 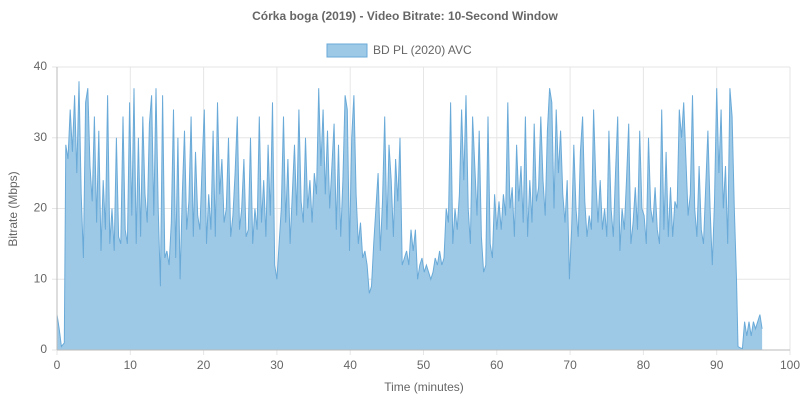 What do you see at coordinates (570, 365) in the screenshot?
I see `x-tick-label: 70` at bounding box center [570, 365].